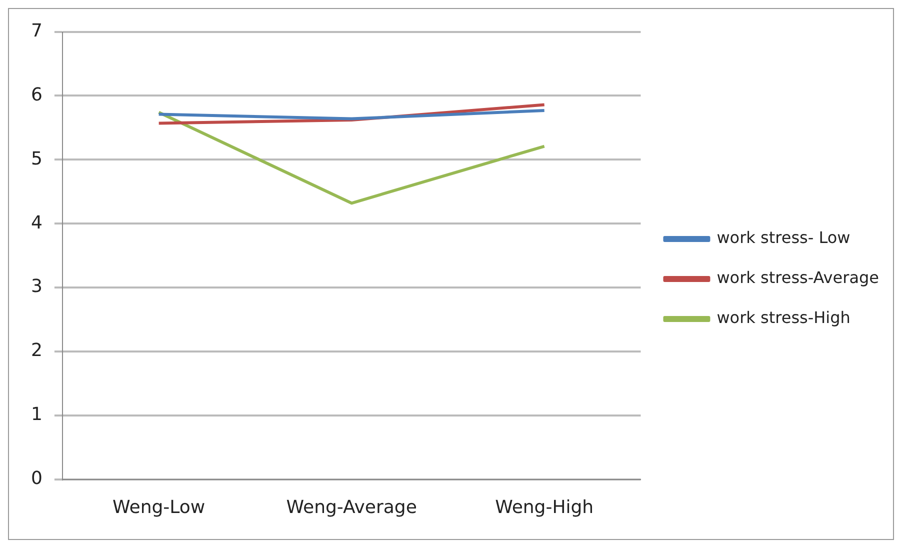  Describe the element at coordinates (36, 159) in the screenshot. I see `y-tick-label: 5` at that location.